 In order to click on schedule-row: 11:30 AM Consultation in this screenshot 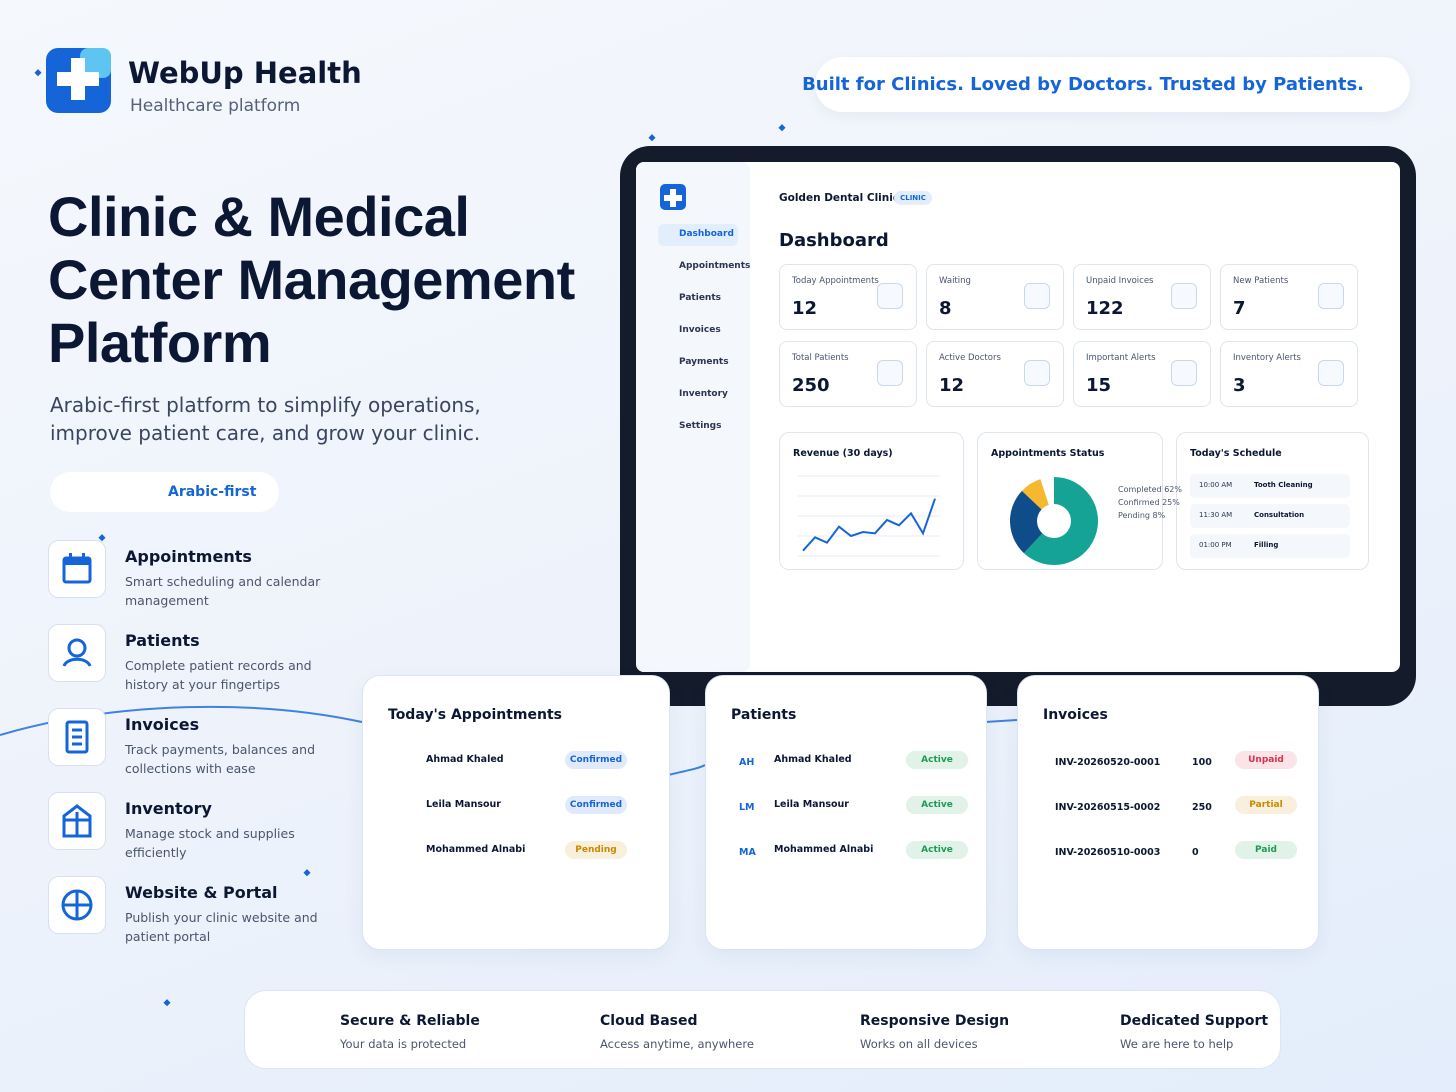, I will do `click(1270, 516)`.